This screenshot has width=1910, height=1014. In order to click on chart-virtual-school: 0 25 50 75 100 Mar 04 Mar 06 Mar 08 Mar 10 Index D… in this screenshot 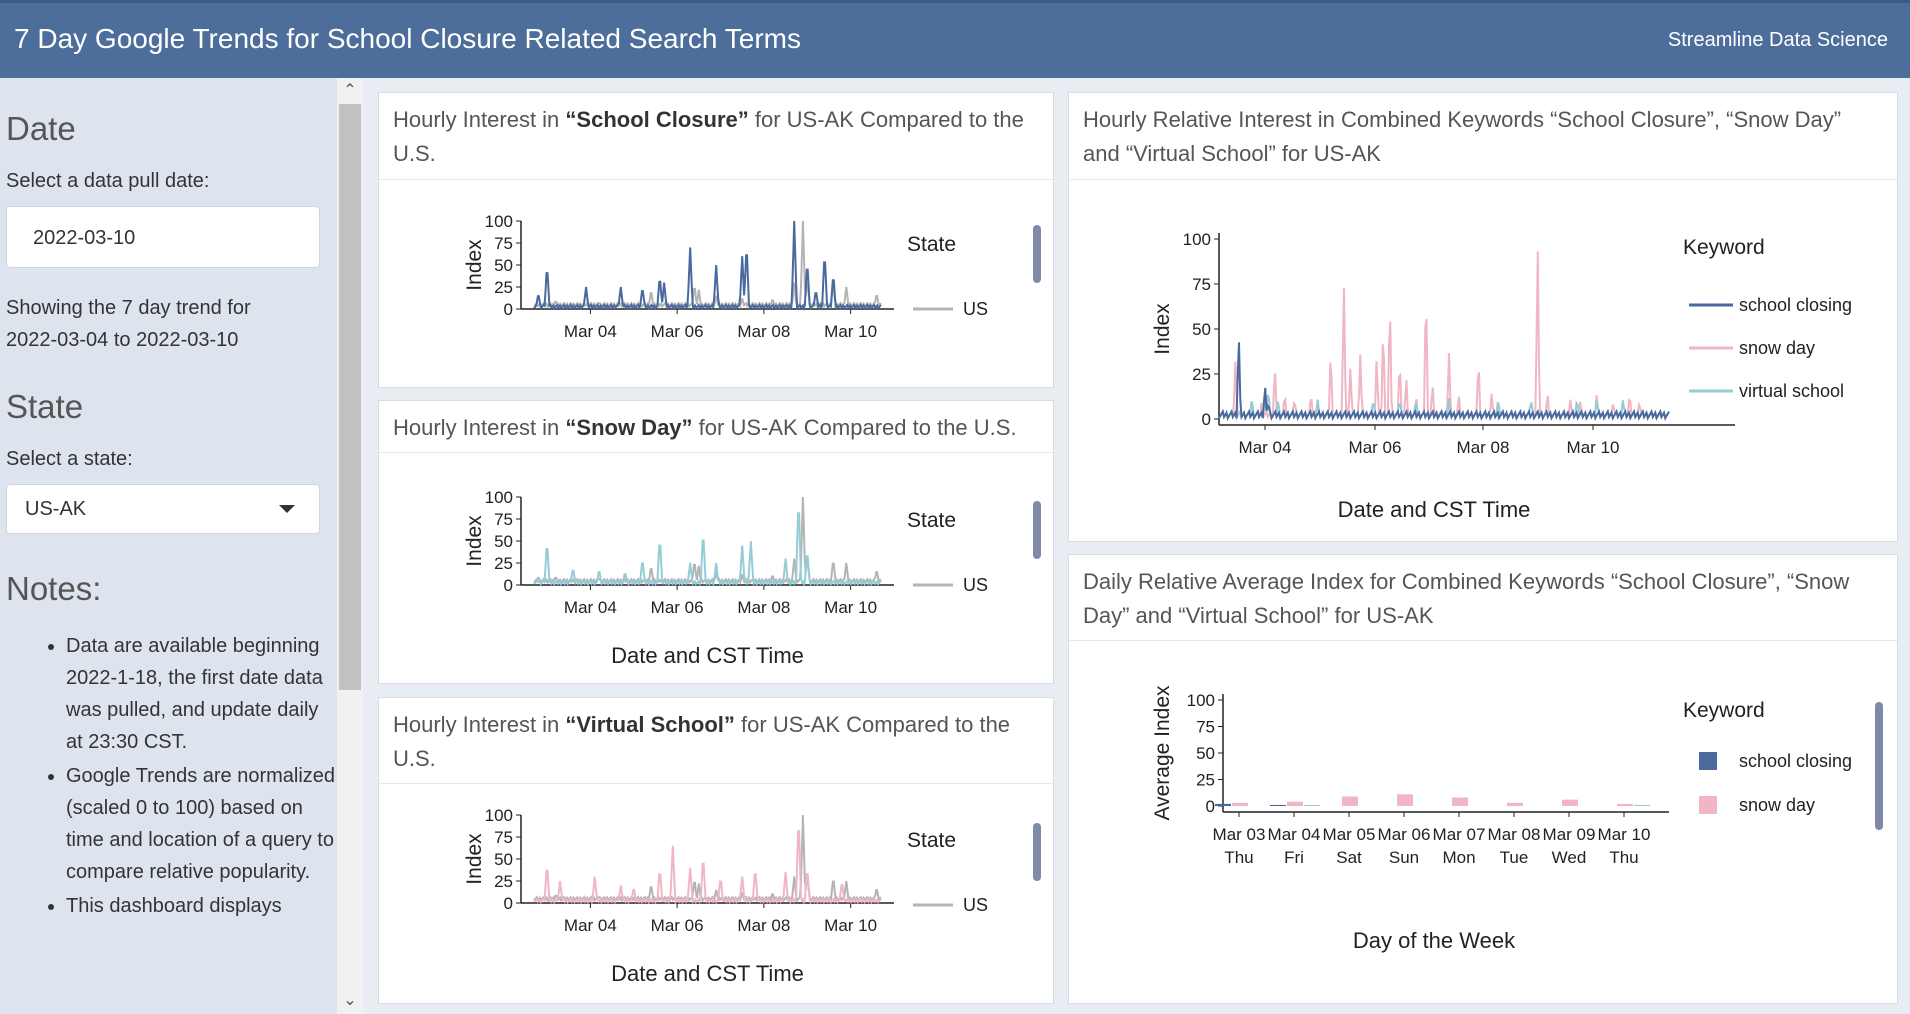, I will do `click(717, 894)`.